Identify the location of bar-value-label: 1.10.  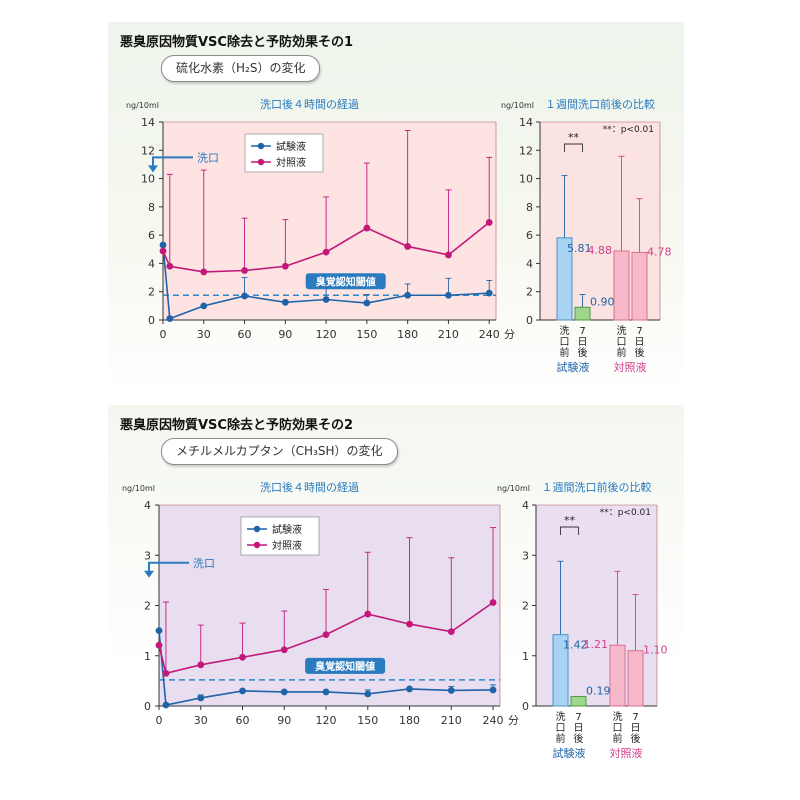
(655, 650).